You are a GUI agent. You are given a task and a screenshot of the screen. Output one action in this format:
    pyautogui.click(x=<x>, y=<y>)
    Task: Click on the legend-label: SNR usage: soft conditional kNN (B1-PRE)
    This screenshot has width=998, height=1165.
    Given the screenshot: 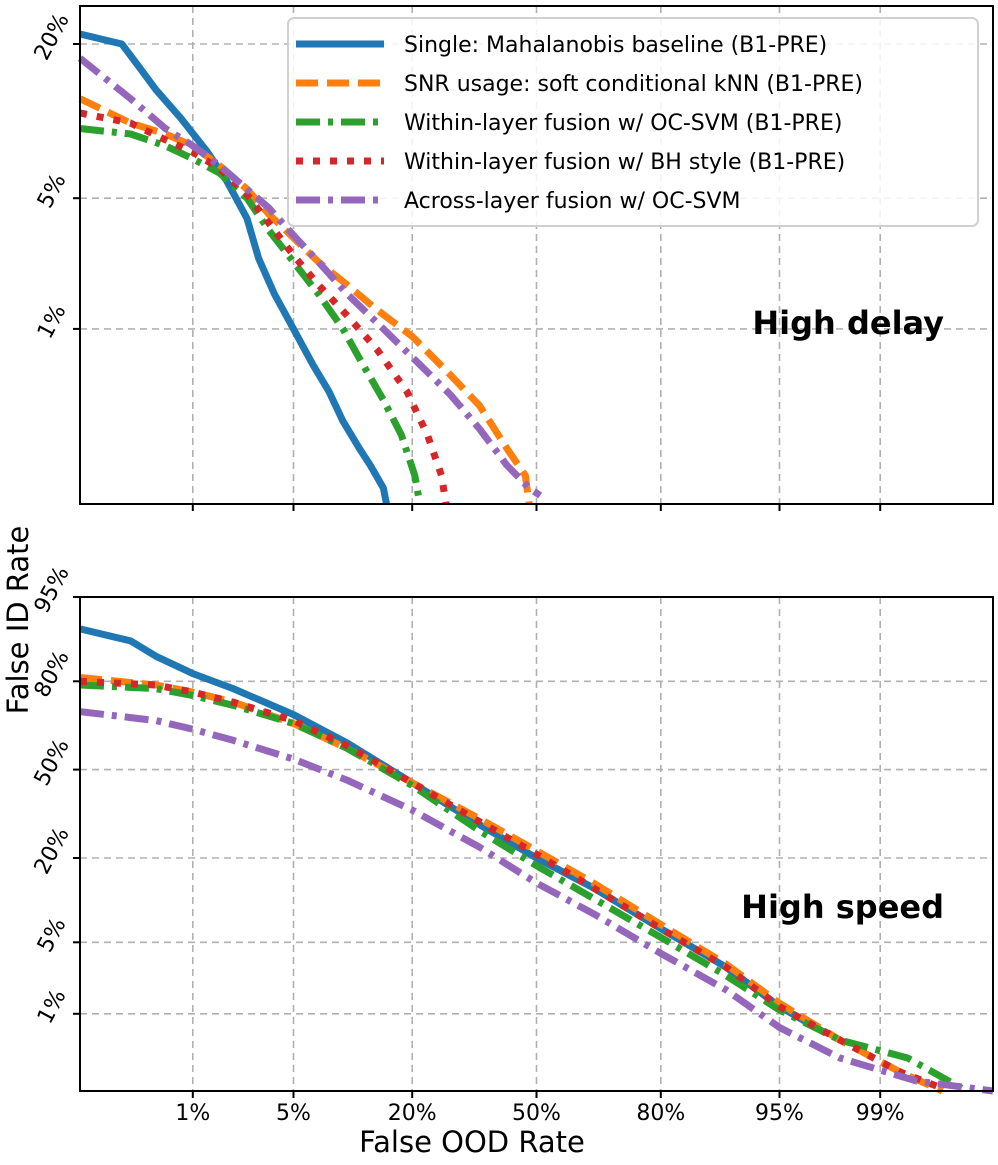 What is the action you would take?
    pyautogui.click(x=633, y=84)
    